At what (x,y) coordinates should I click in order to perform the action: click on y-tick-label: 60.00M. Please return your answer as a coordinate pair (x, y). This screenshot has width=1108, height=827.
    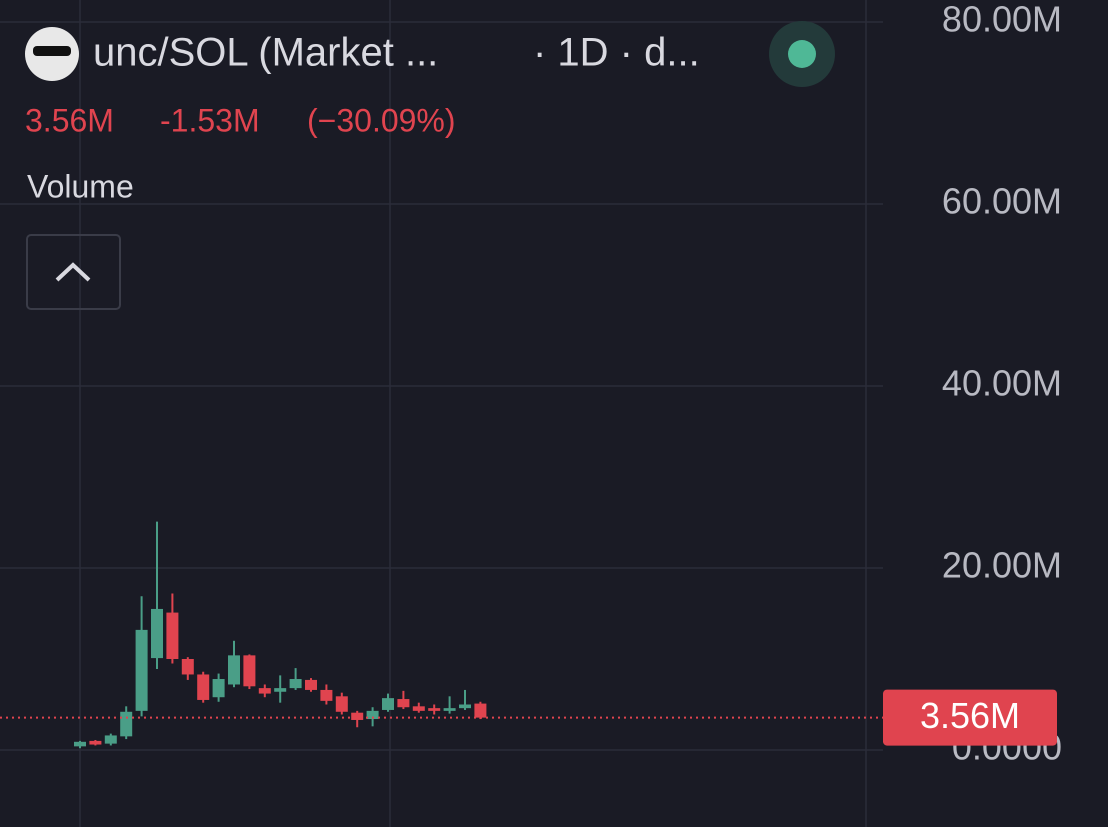
    Looking at the image, I should click on (1002, 201).